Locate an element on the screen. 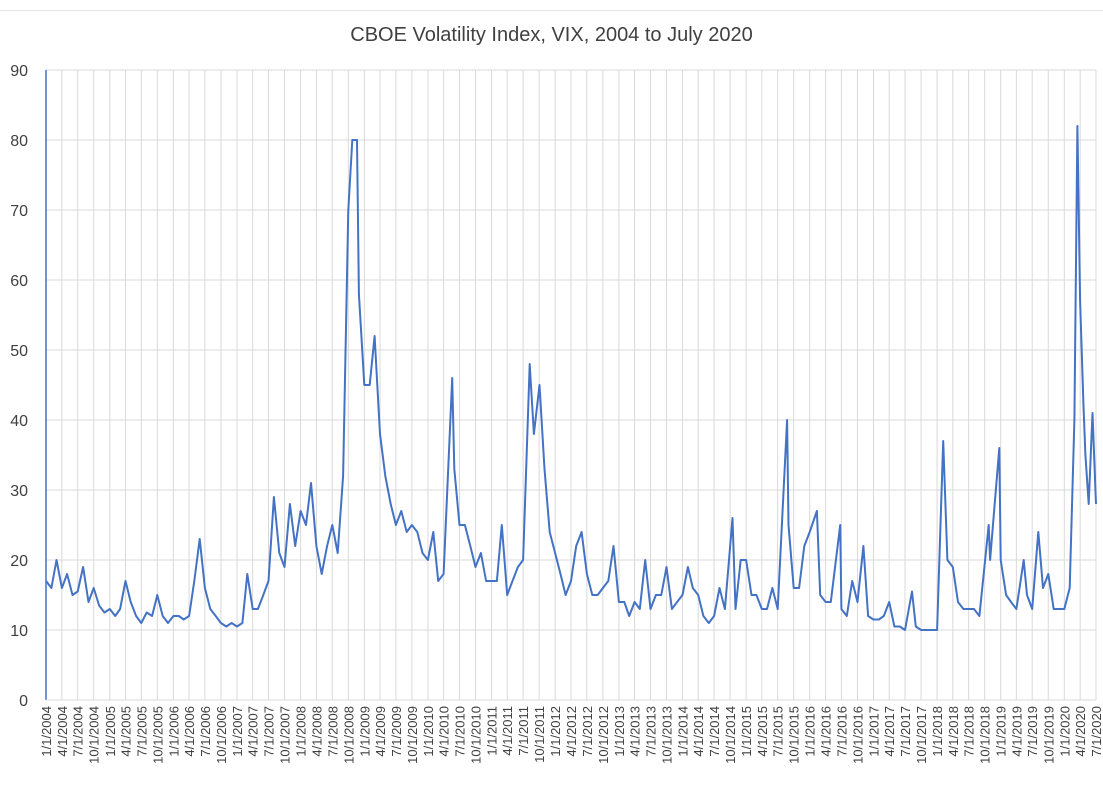 This screenshot has width=1103, height=795. y-tick-label: 10 is located at coordinates (19, 631).